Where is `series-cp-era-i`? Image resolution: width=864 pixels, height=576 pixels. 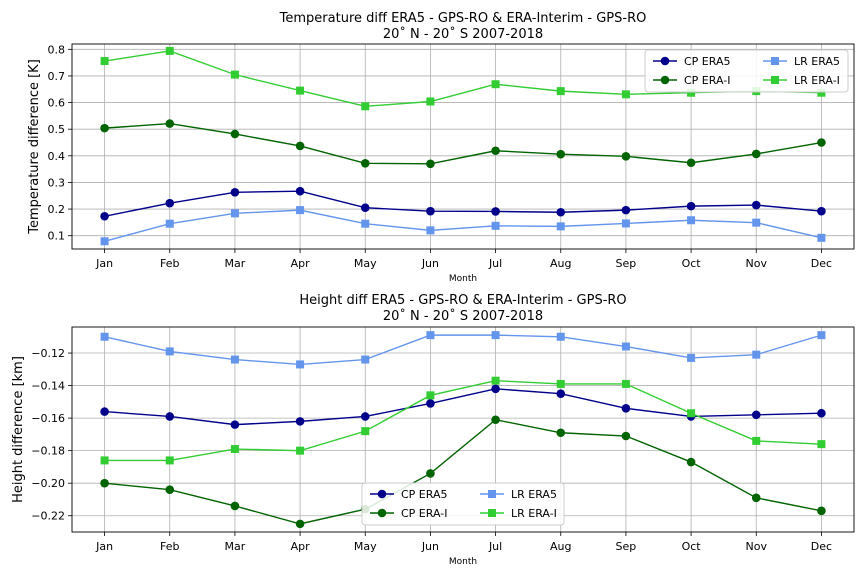
series-cp-era-i is located at coordinates (463, 144).